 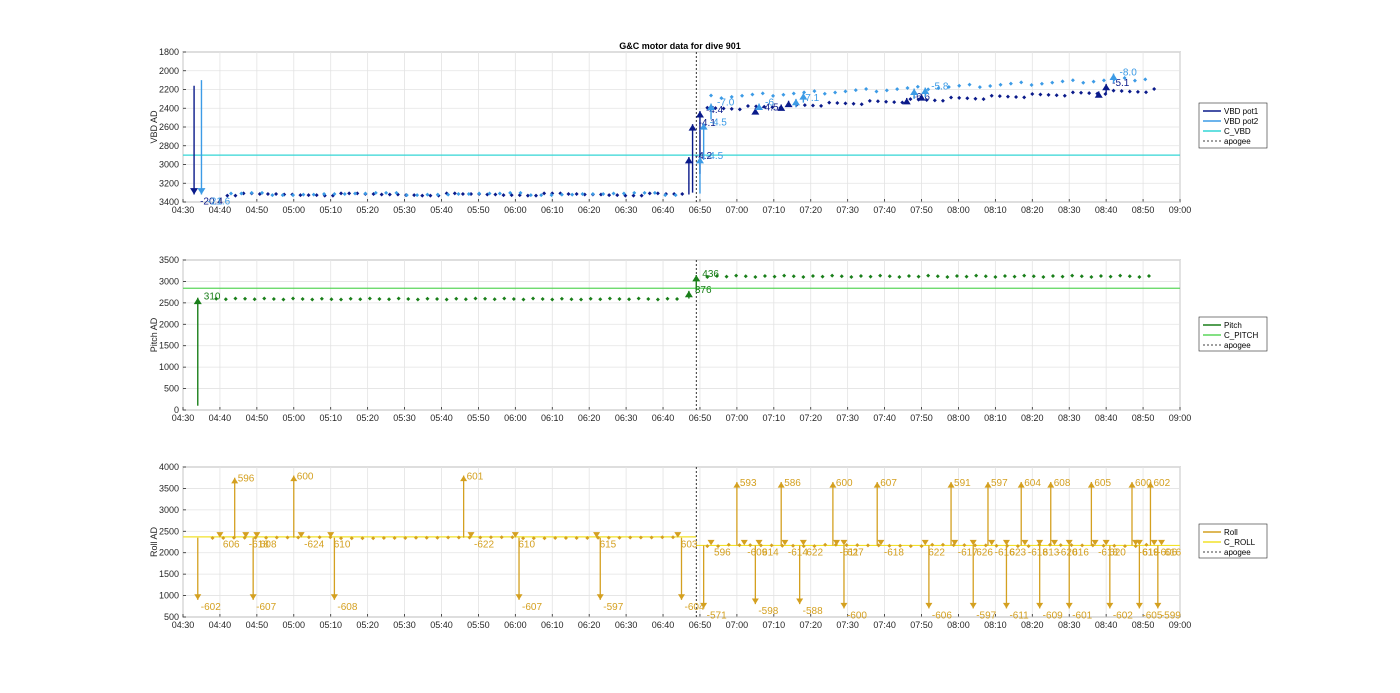 I want to click on legend-label: Roll, so click(x=1231, y=532).